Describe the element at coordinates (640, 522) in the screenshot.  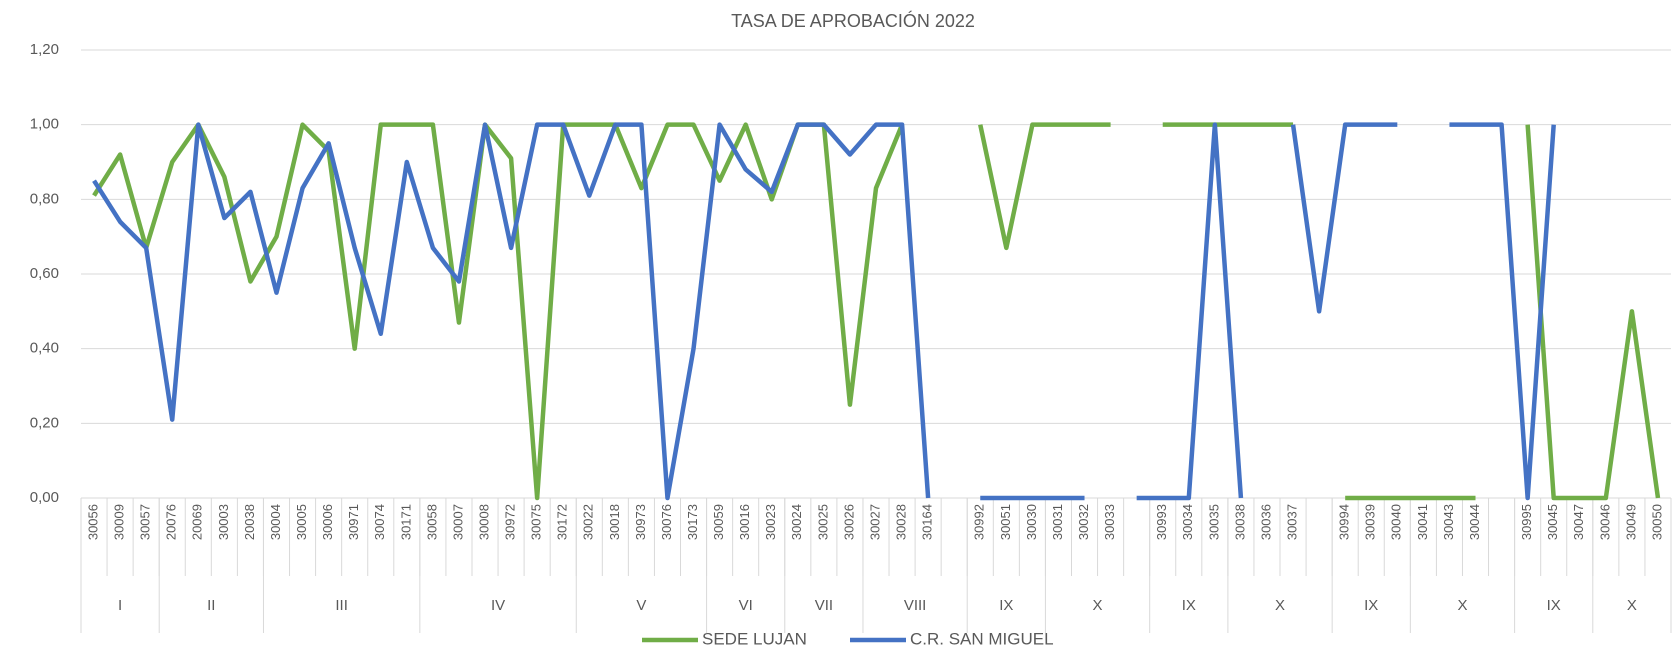
I see `x-tick-label: 30973` at that location.